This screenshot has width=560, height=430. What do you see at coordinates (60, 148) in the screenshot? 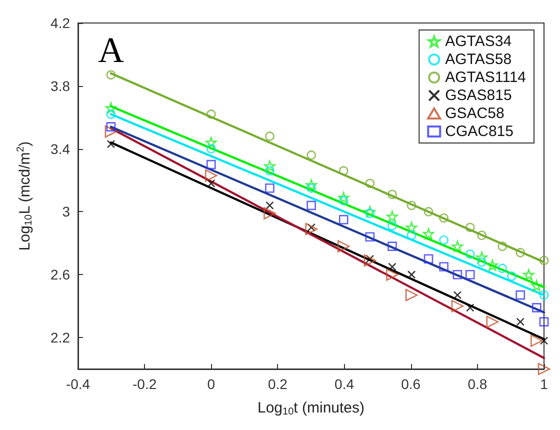
I see `y-tick-label: 3.4` at bounding box center [60, 148].